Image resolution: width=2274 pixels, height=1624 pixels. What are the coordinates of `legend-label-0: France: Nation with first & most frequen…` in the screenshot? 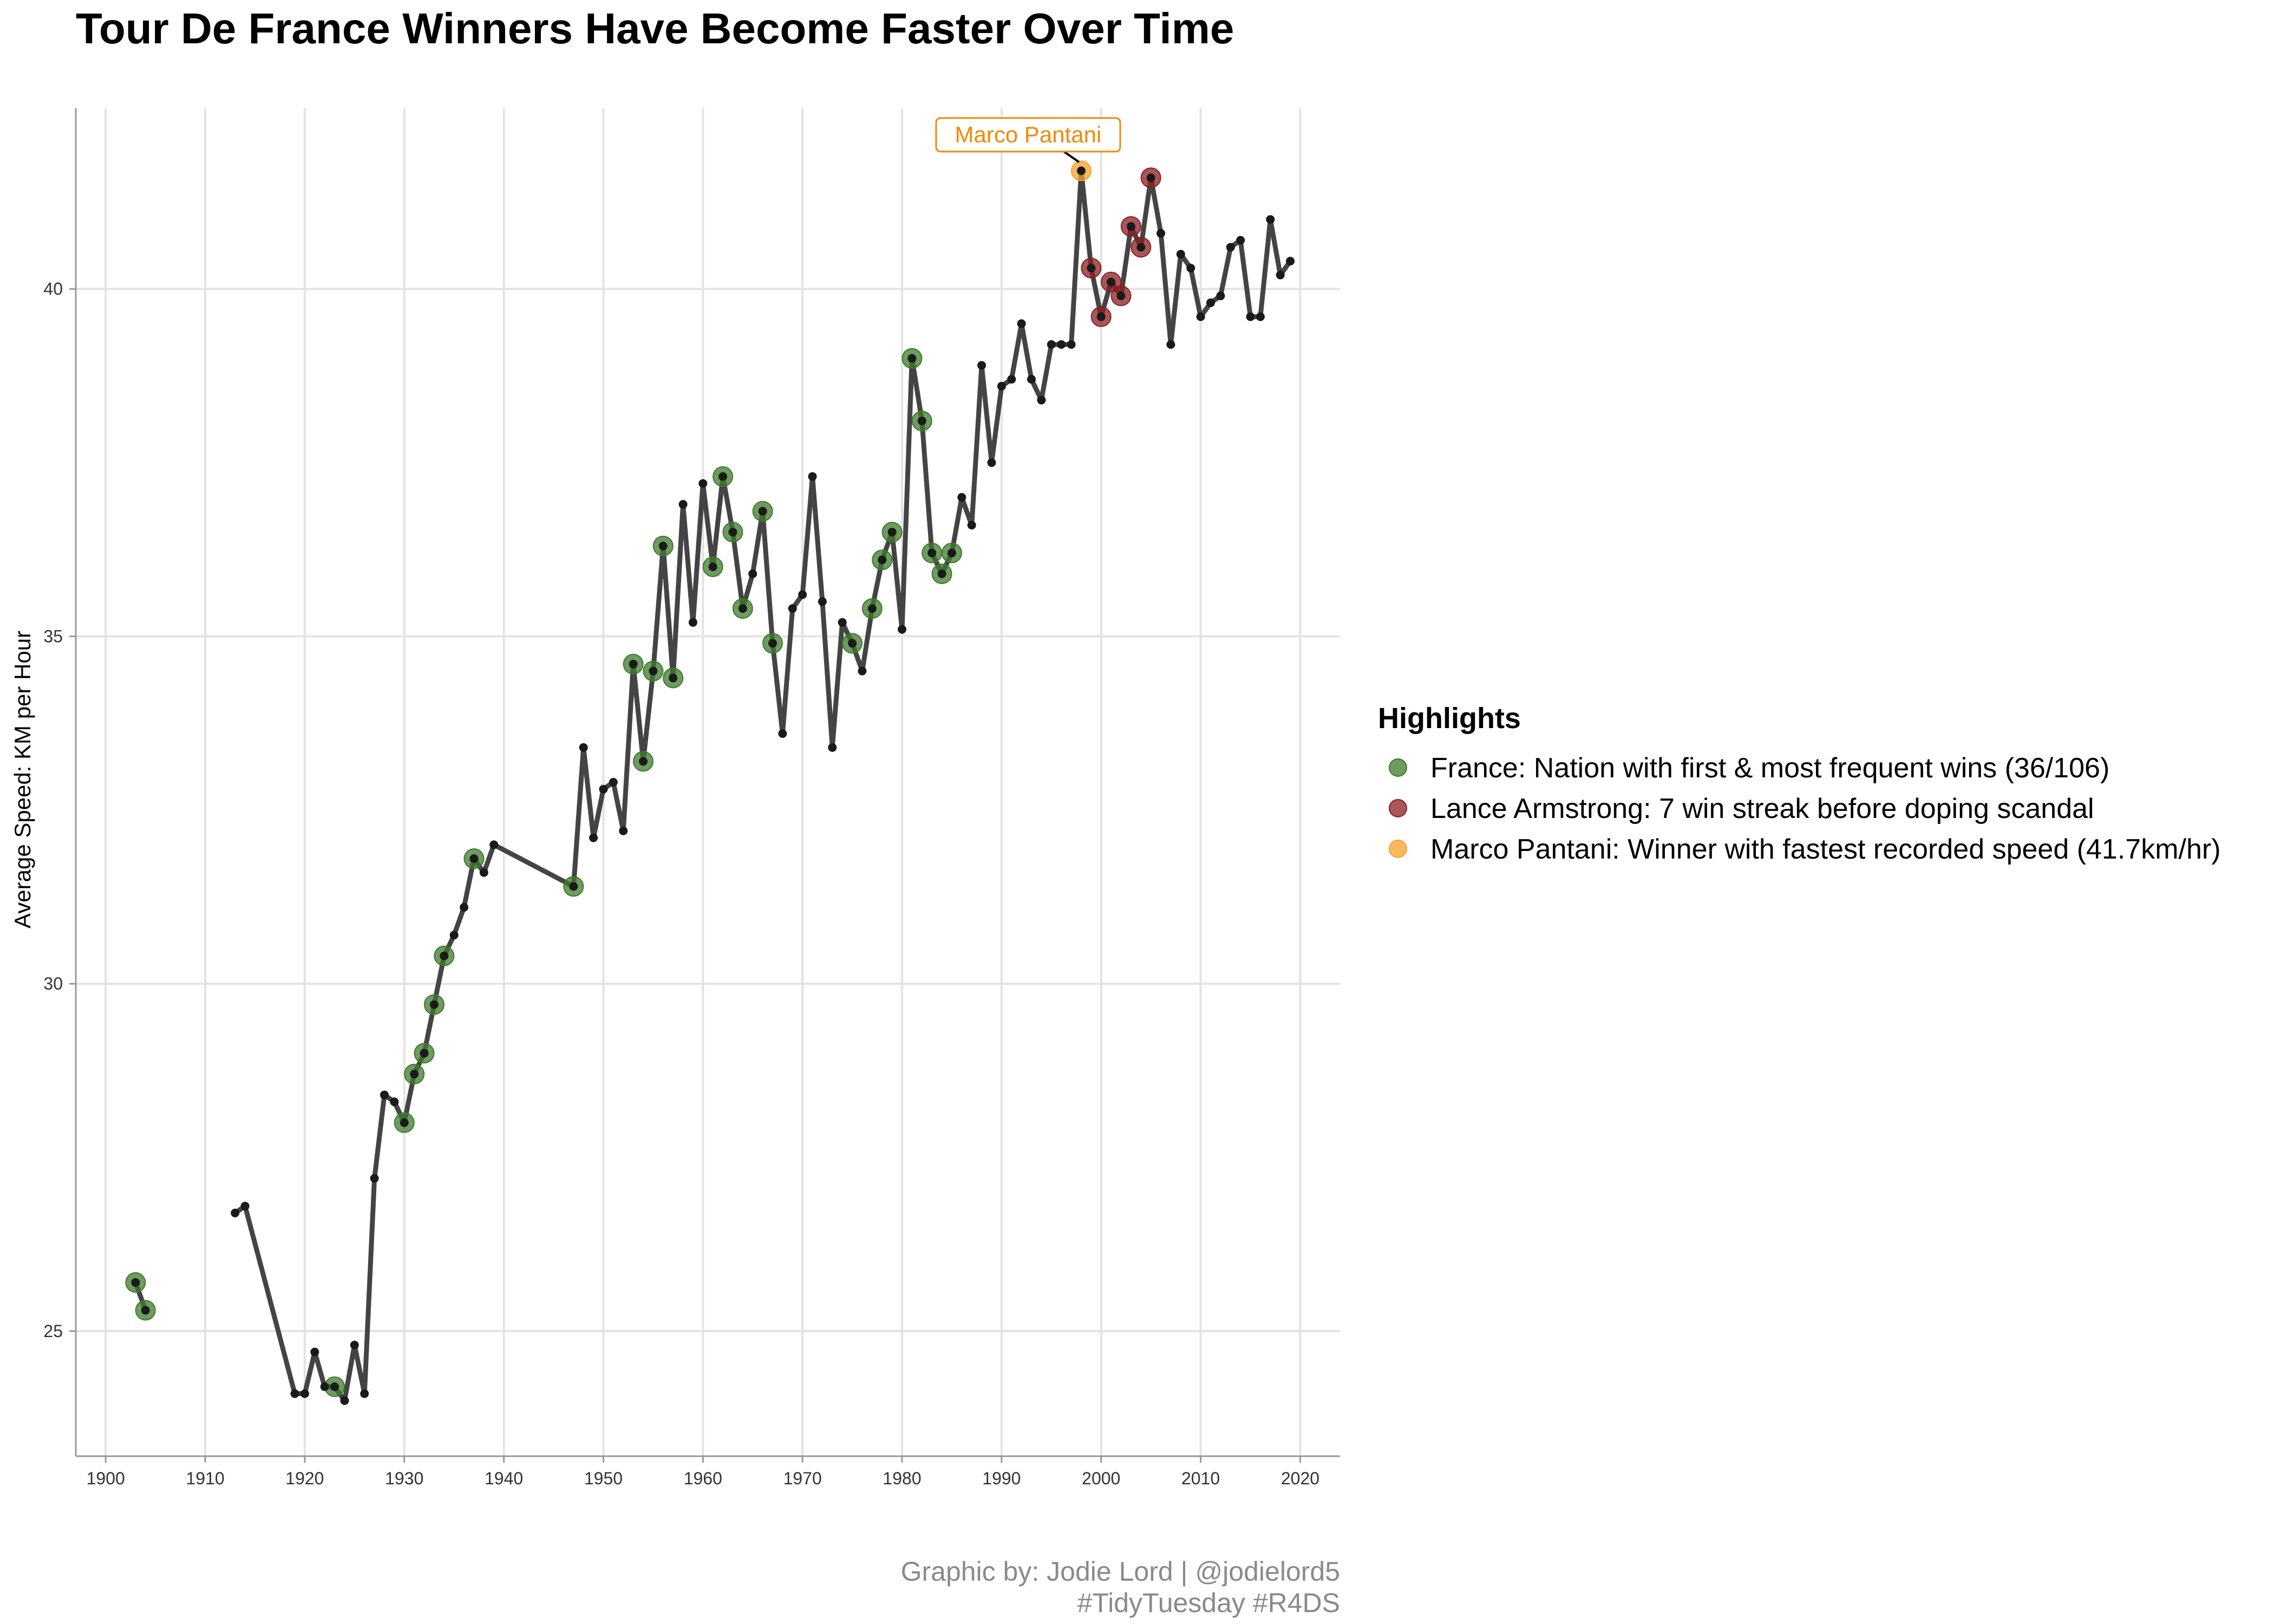 It's located at (1770, 768).